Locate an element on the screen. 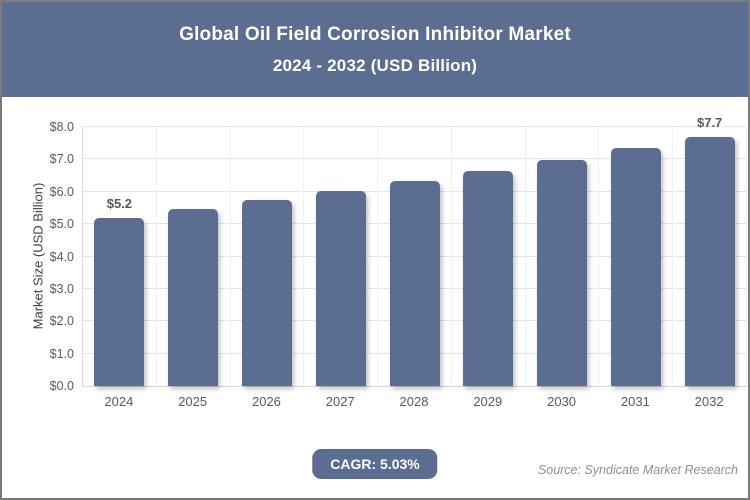 Image resolution: width=750 pixels, height=500 pixels. plot-column-2028 is located at coordinates (415, 256).